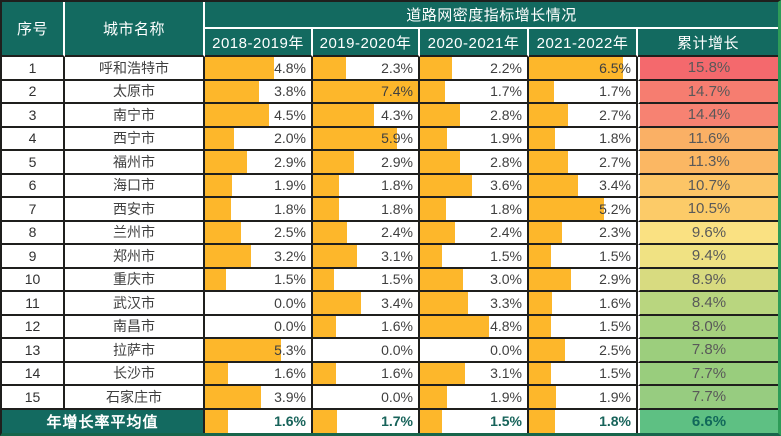 The image size is (781, 436). Describe the element at coordinates (135, 398) in the screenshot. I see `city-cell: 石家庄市` at that location.